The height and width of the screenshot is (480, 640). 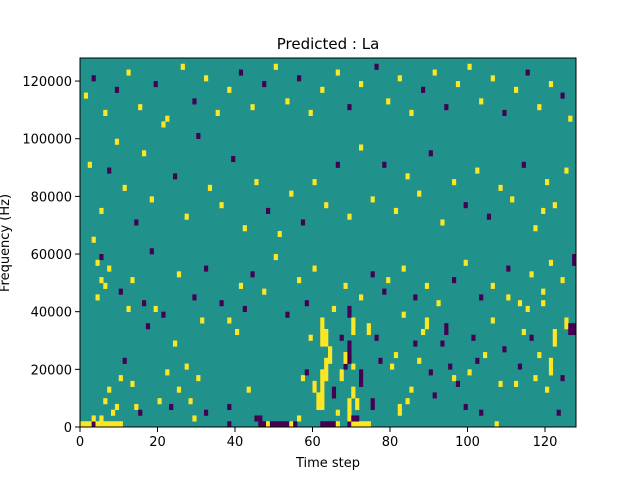 What do you see at coordinates (6, 243) in the screenshot?
I see `y-axis-label: Frequency (Hz)` at bounding box center [6, 243].